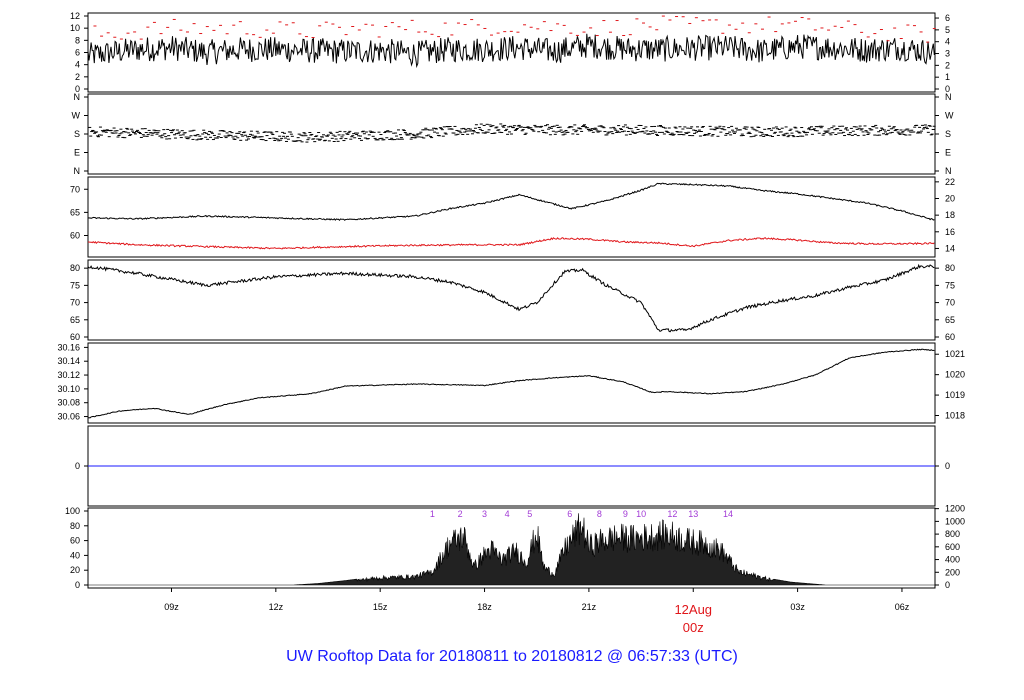 The image size is (1024, 700). Describe the element at coordinates (950, 232) in the screenshot. I see `right-tick-label: 16` at that location.